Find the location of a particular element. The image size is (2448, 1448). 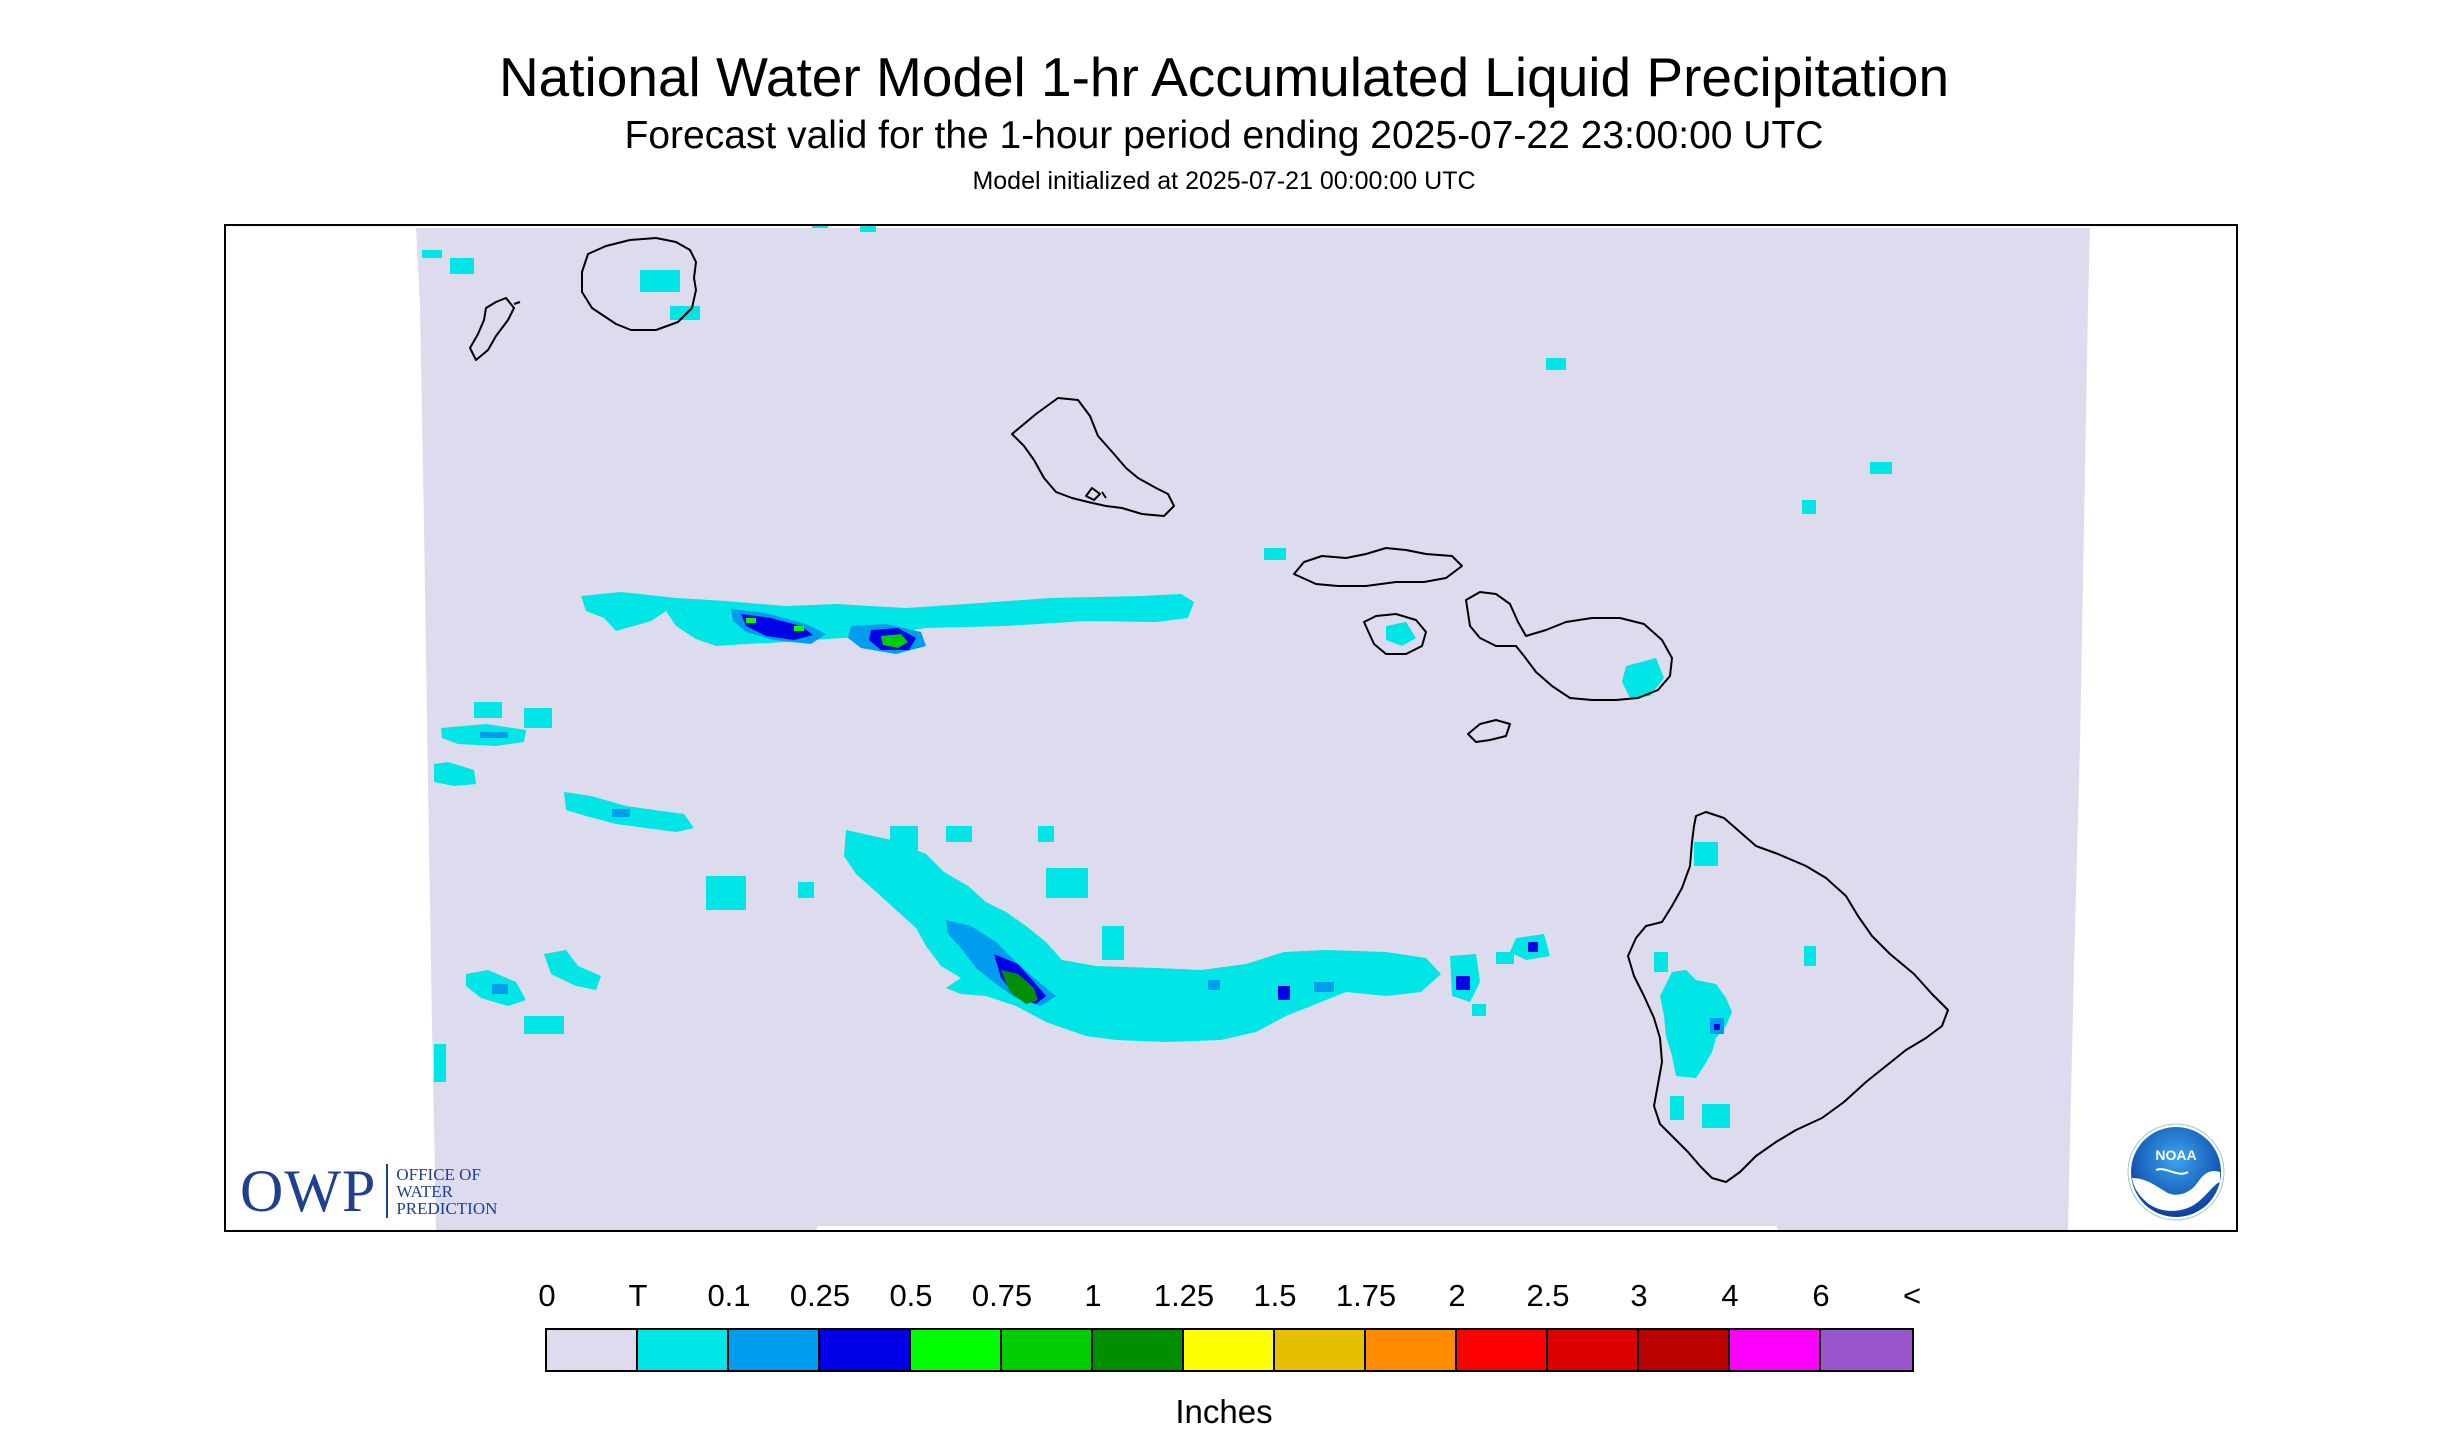

owp-line-3: PREDICTION is located at coordinates (447, 1208).